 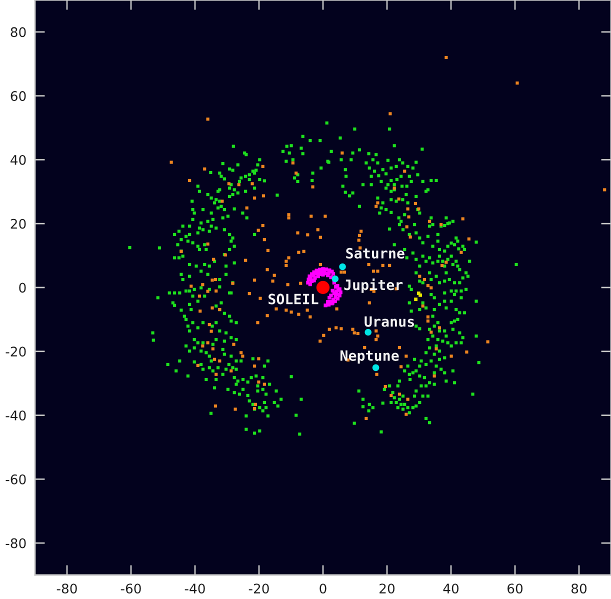 What do you see at coordinates (16, 415) in the screenshot?
I see `y-tick-label: -40` at bounding box center [16, 415].